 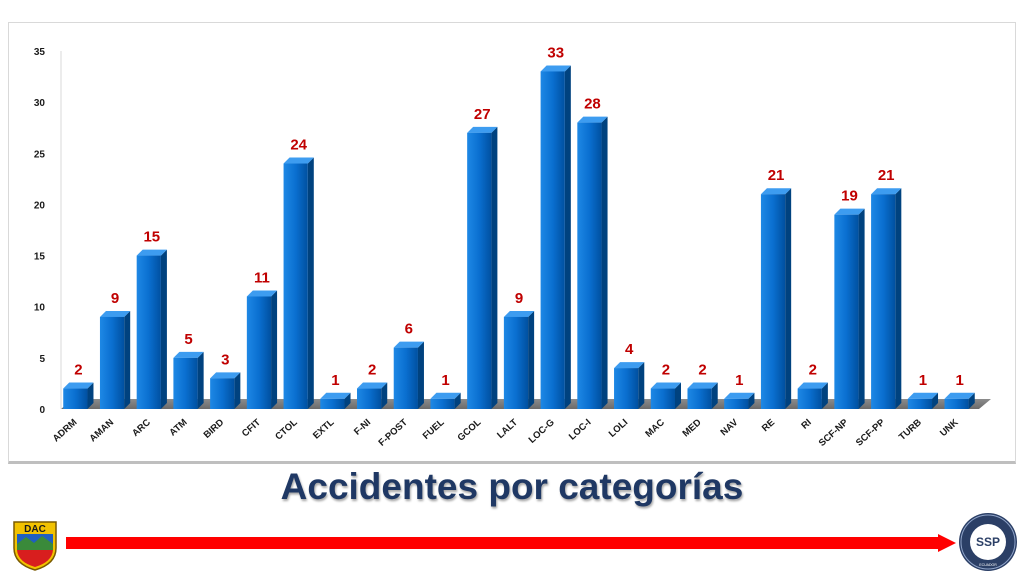 I want to click on bar-value-label: 21, so click(x=886, y=175).